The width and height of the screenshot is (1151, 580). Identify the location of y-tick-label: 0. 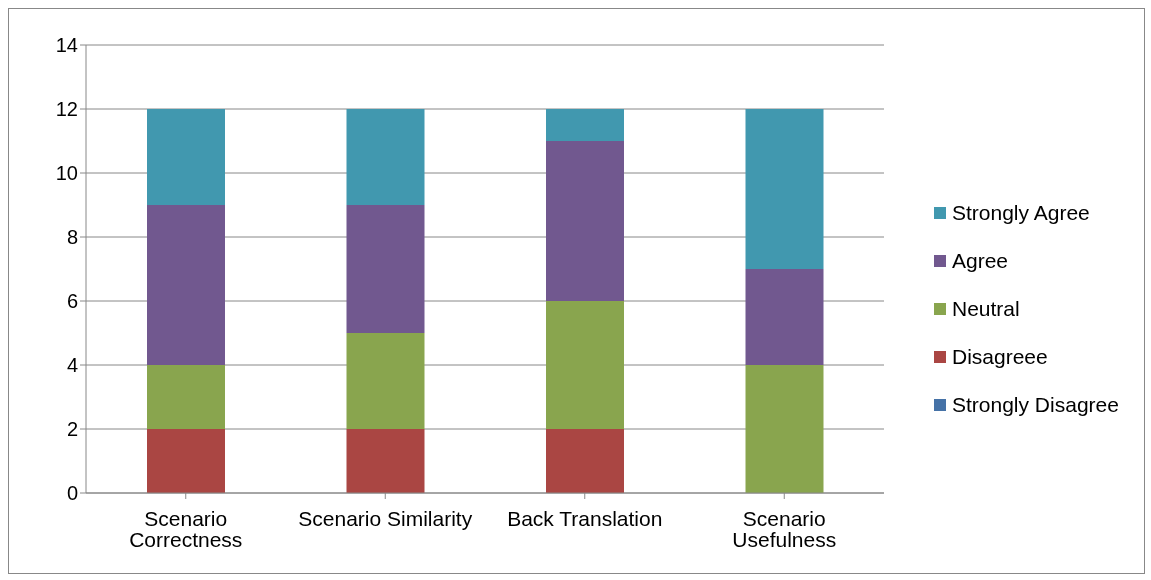
(72, 493).